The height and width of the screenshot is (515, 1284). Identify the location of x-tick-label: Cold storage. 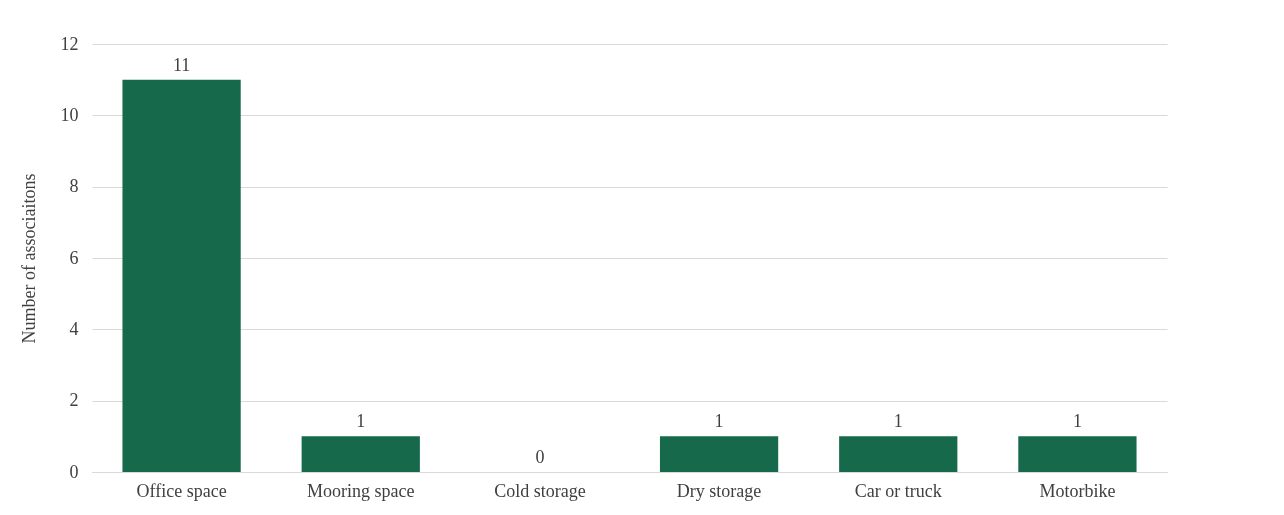
(540, 490).